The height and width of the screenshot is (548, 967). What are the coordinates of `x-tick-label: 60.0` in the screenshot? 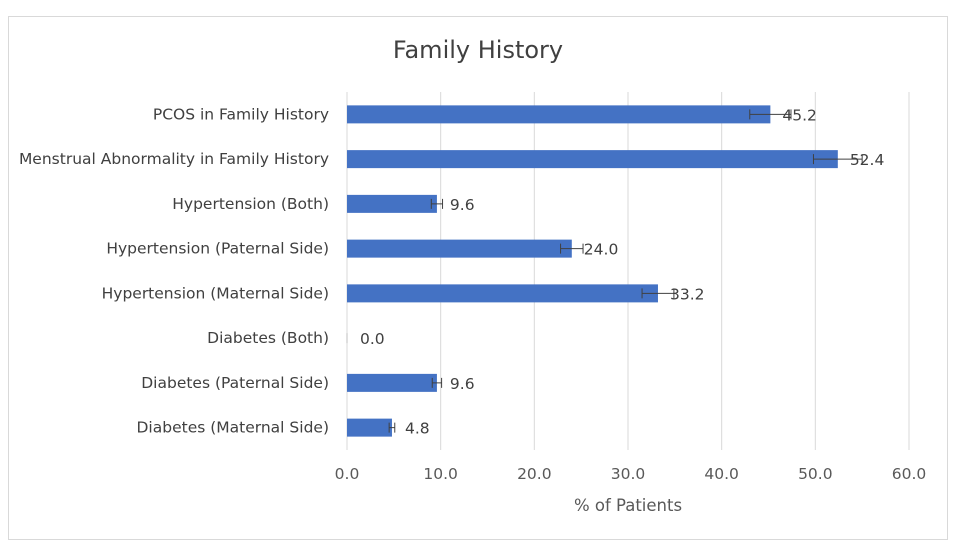 It's located at (909, 474).